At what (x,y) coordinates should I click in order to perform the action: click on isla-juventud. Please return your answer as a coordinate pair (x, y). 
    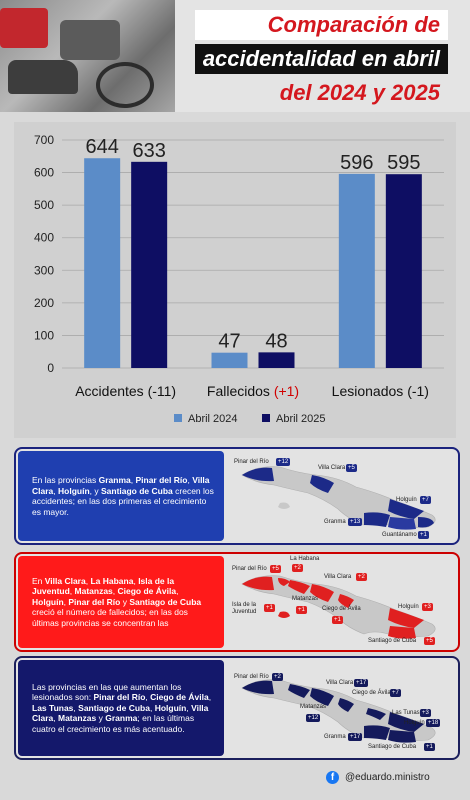
    Looking at the image, I should click on (284, 614).